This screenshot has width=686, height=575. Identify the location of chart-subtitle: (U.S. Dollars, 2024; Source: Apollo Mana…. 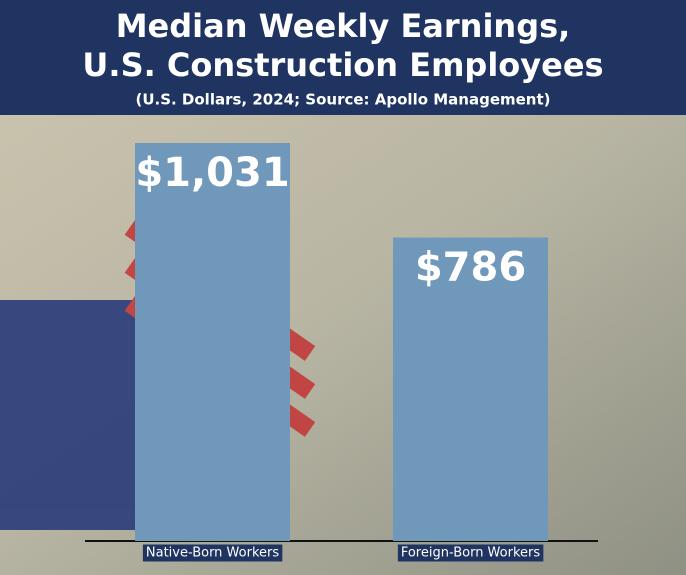
(342, 100).